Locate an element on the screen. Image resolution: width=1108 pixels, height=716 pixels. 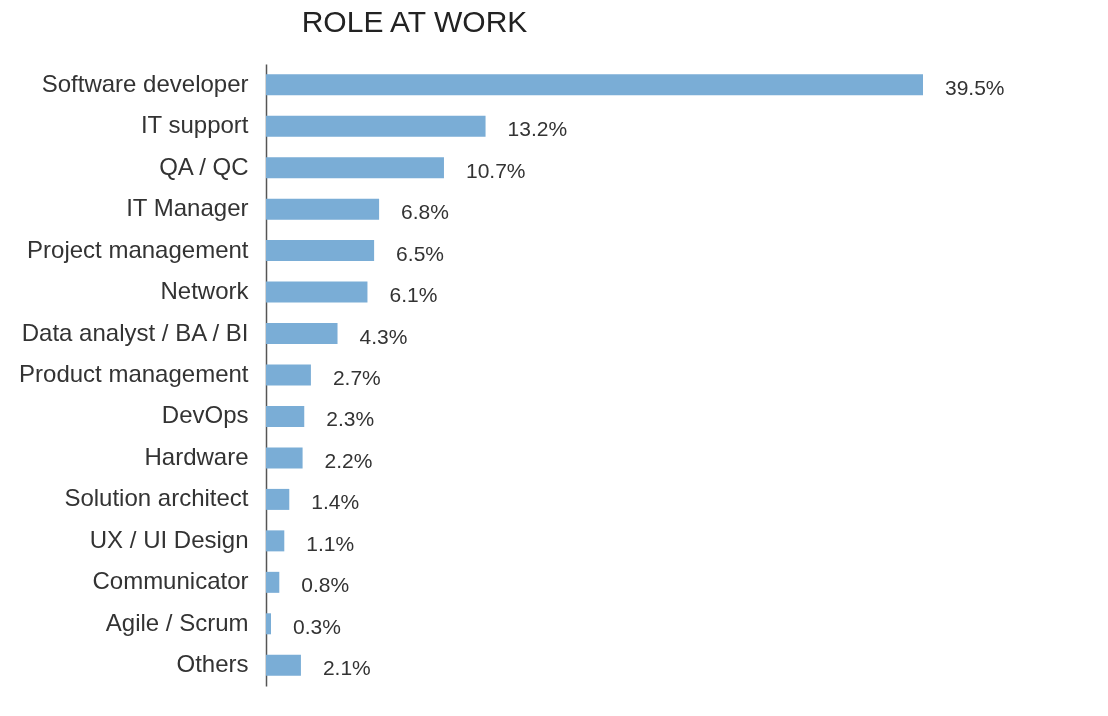
y-tick-label: Others is located at coordinates (212, 664).